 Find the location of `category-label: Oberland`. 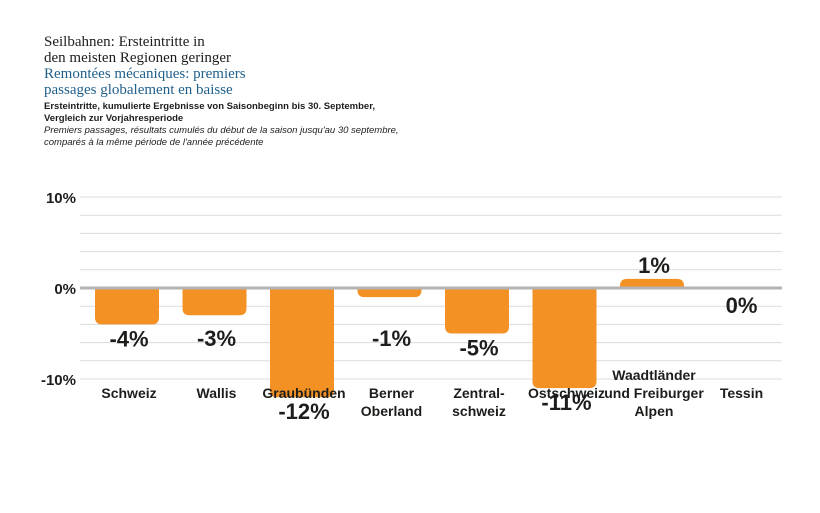

category-label: Oberland is located at coordinates (391, 411).